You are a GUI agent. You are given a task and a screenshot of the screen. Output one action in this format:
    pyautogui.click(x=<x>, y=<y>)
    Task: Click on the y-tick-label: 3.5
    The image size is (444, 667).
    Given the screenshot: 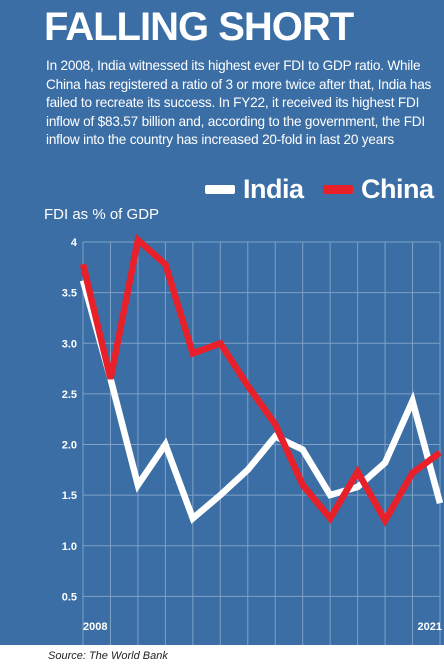 What is the action you would take?
    pyautogui.click(x=69, y=294)
    